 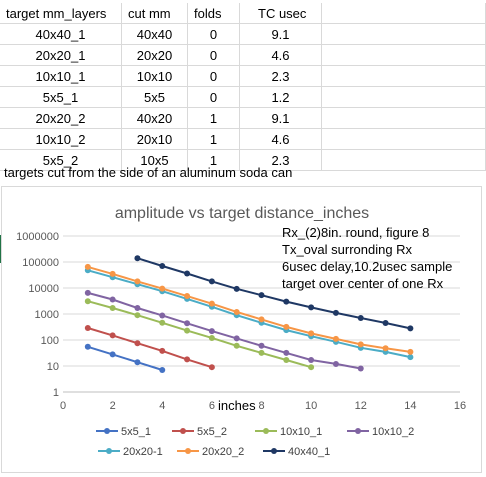 What do you see at coordinates (47, 315) in the screenshot?
I see `y-tick-label: 1000` at bounding box center [47, 315].